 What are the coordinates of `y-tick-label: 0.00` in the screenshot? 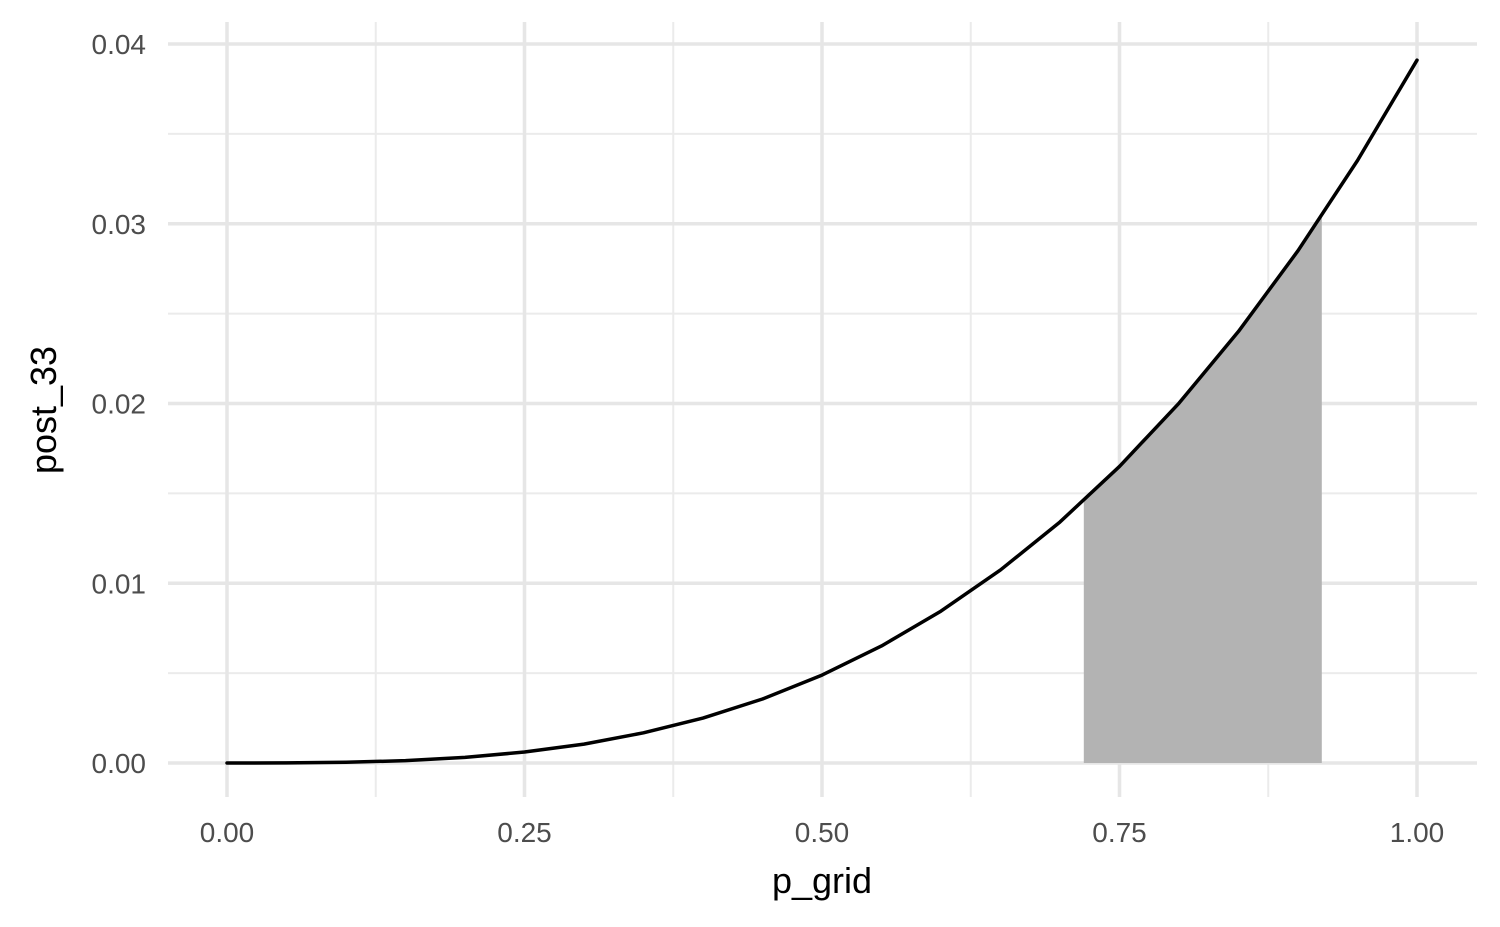 It's located at (119, 763).